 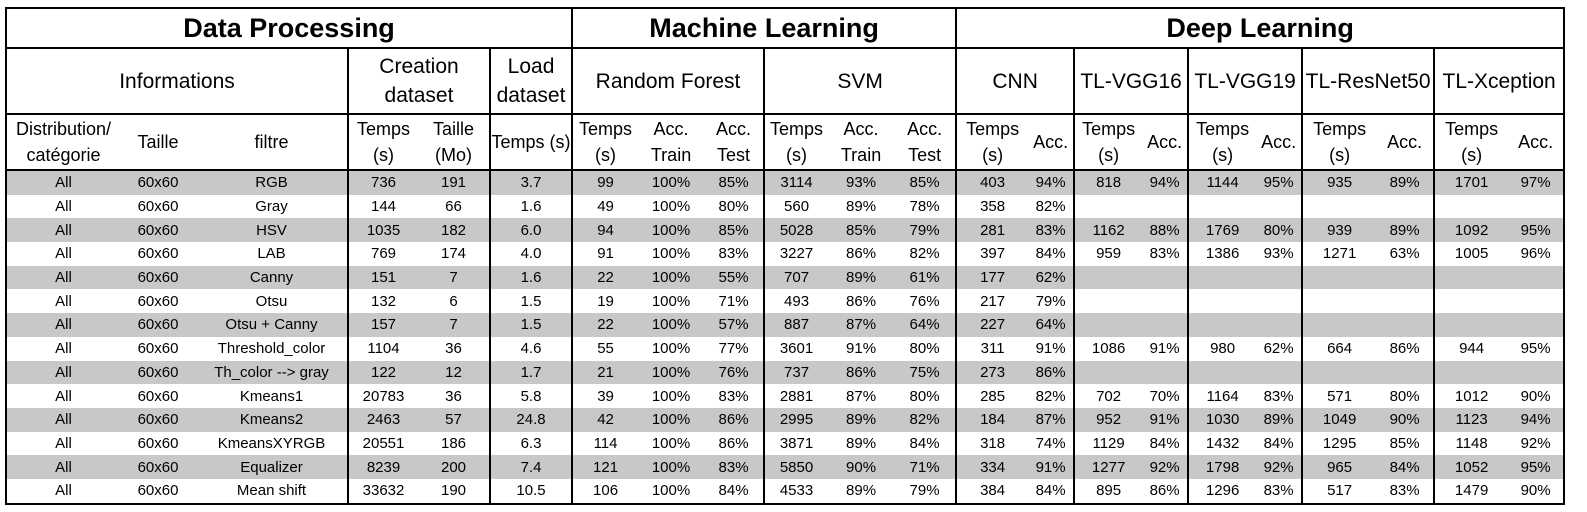 I want to click on col-creation-taille-cell: 57, so click(x=454, y=419).